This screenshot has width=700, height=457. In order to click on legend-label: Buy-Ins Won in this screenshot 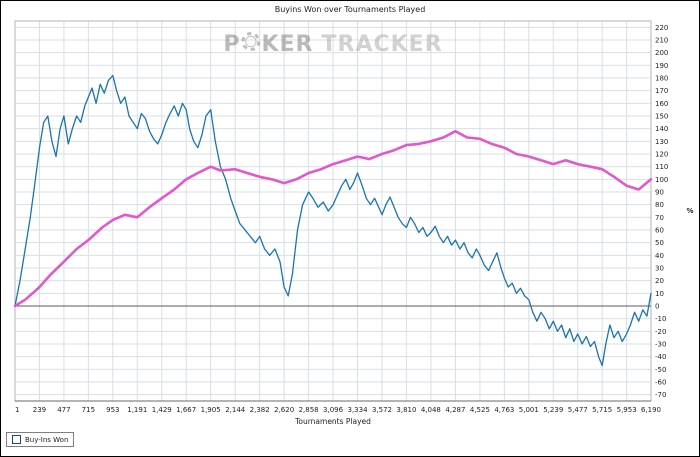, I will do `click(47, 439)`.